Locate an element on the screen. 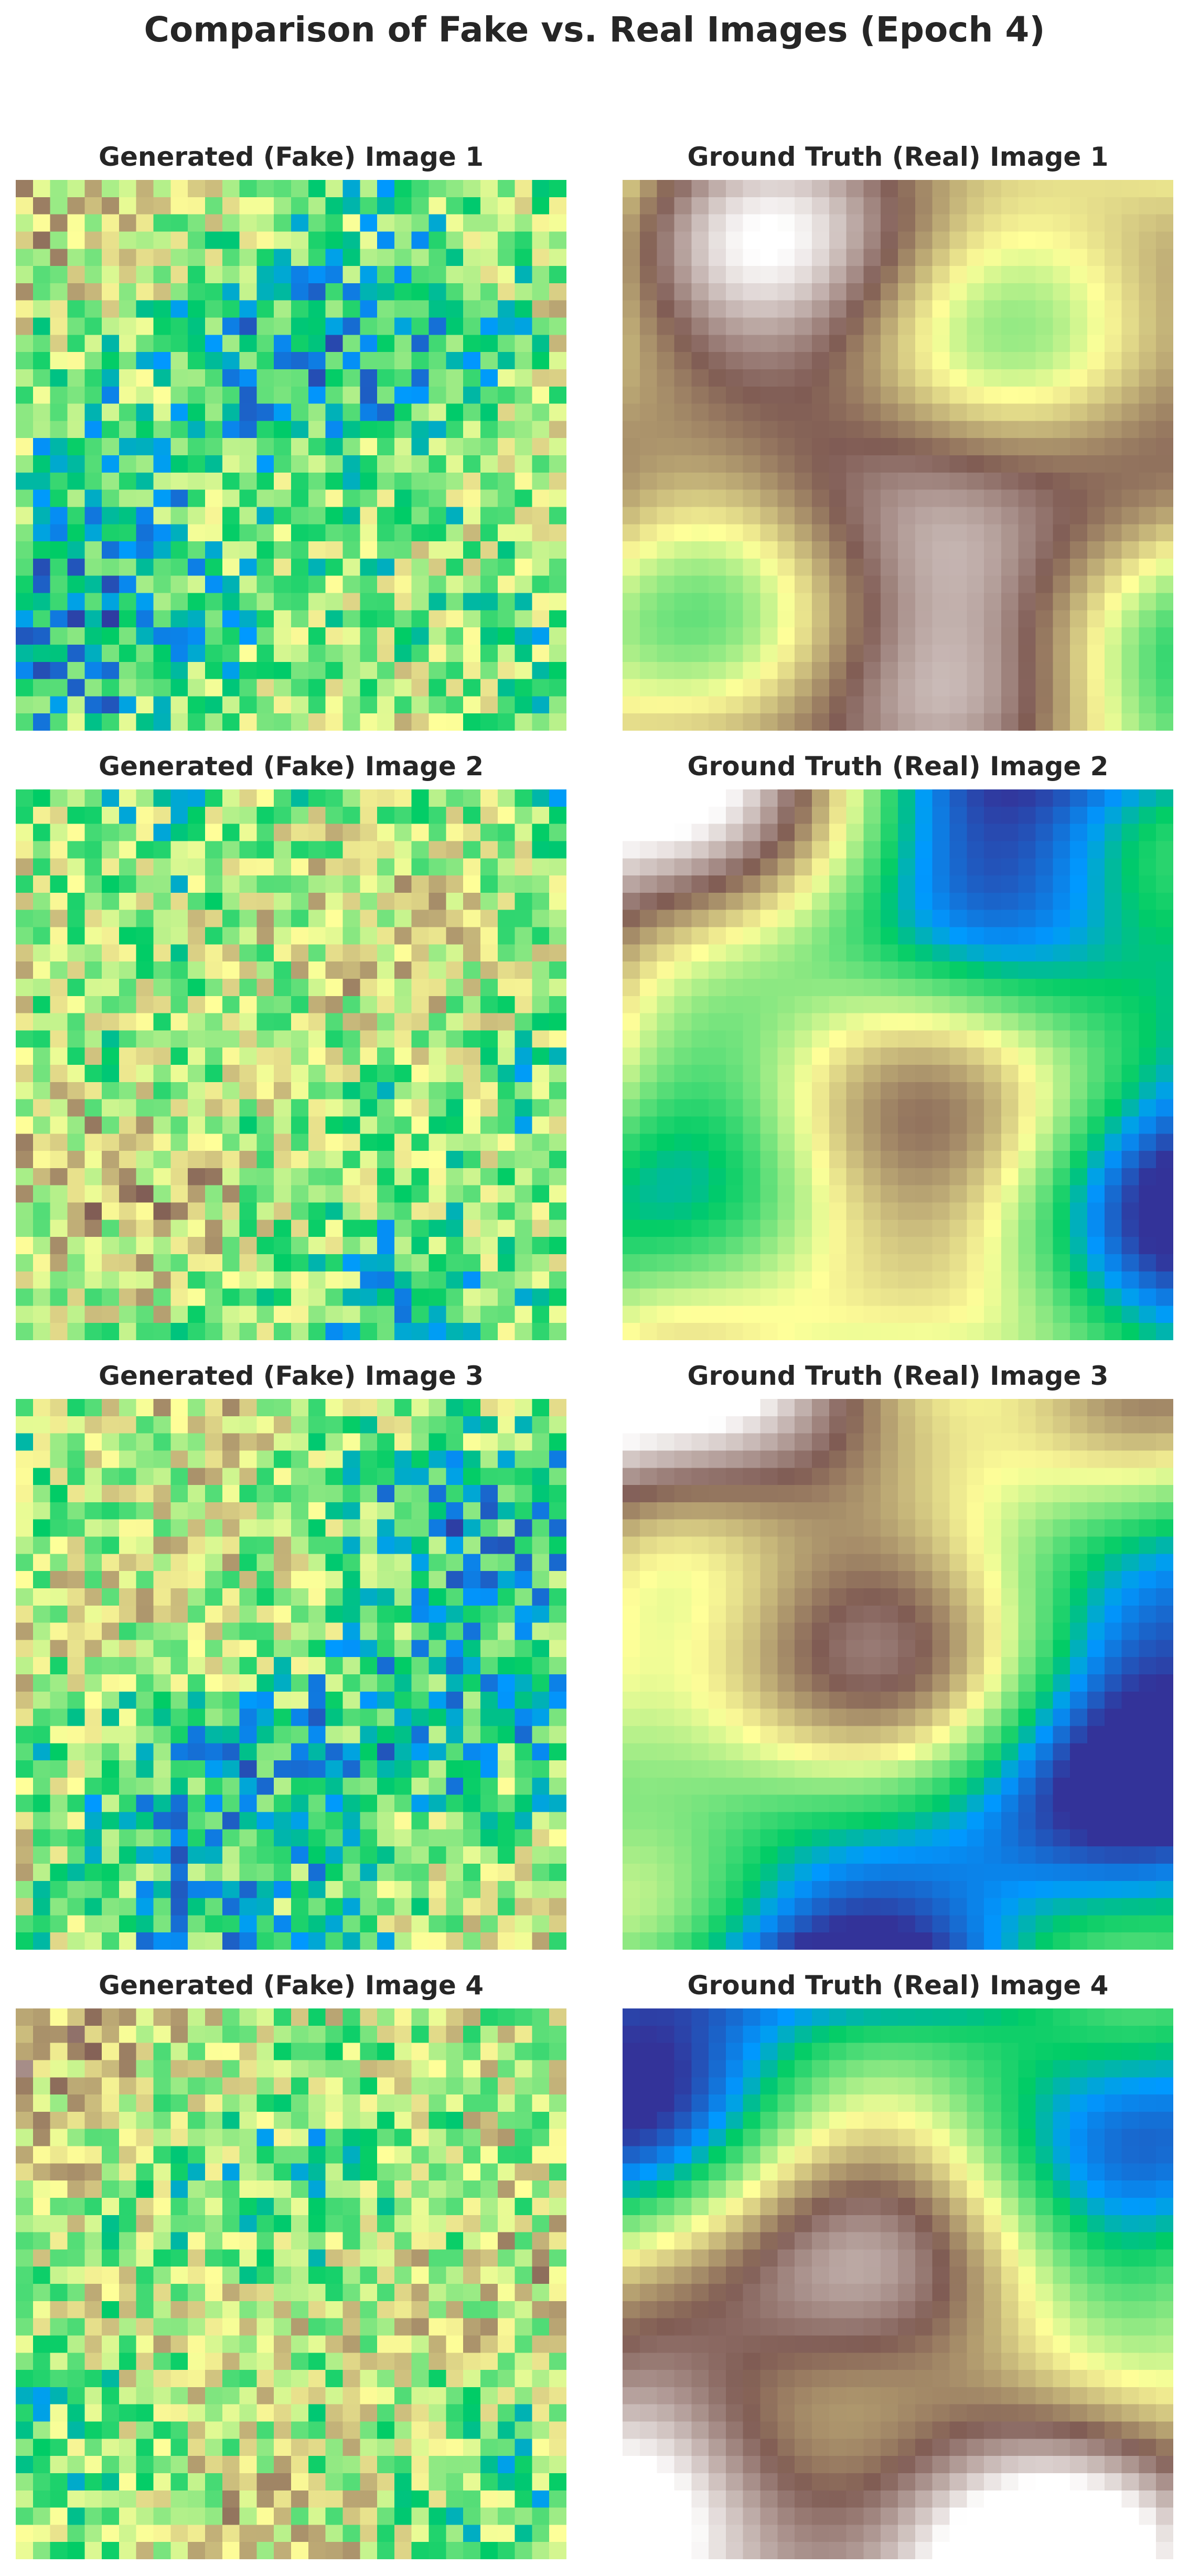 The image size is (1189, 2576). panel-title-fake-2: Generated (Fake) Image 2 is located at coordinates (291, 766).